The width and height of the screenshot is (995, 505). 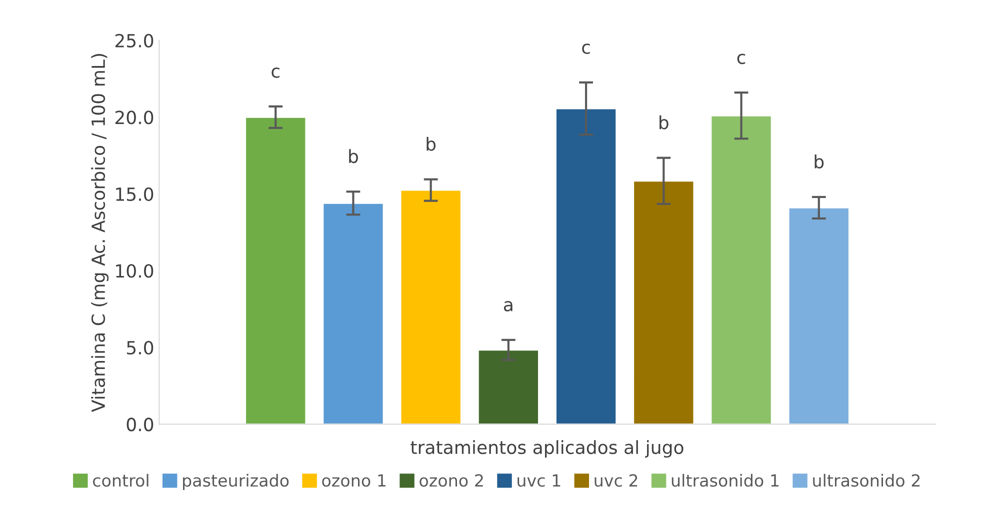 What do you see at coordinates (140, 347) in the screenshot?
I see `y-tick-label: 5.0` at bounding box center [140, 347].